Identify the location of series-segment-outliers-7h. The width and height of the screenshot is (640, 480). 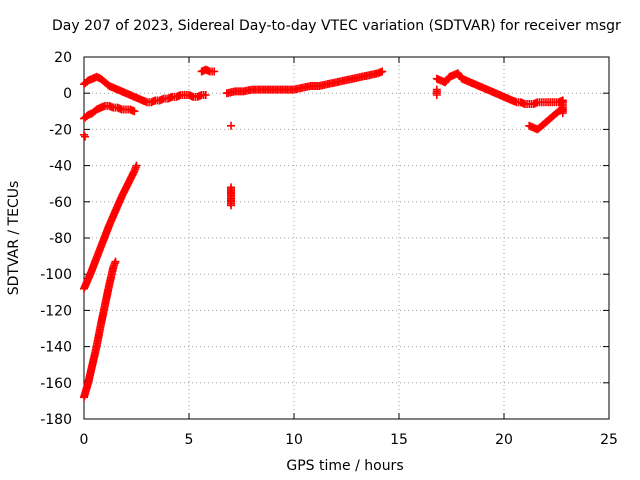
(231, 165).